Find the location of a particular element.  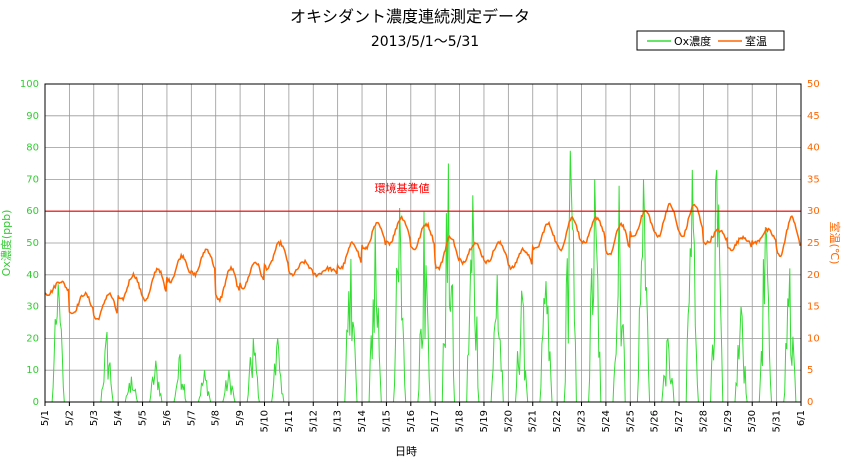

y-left-tick-label: 30 is located at coordinates (32, 307).